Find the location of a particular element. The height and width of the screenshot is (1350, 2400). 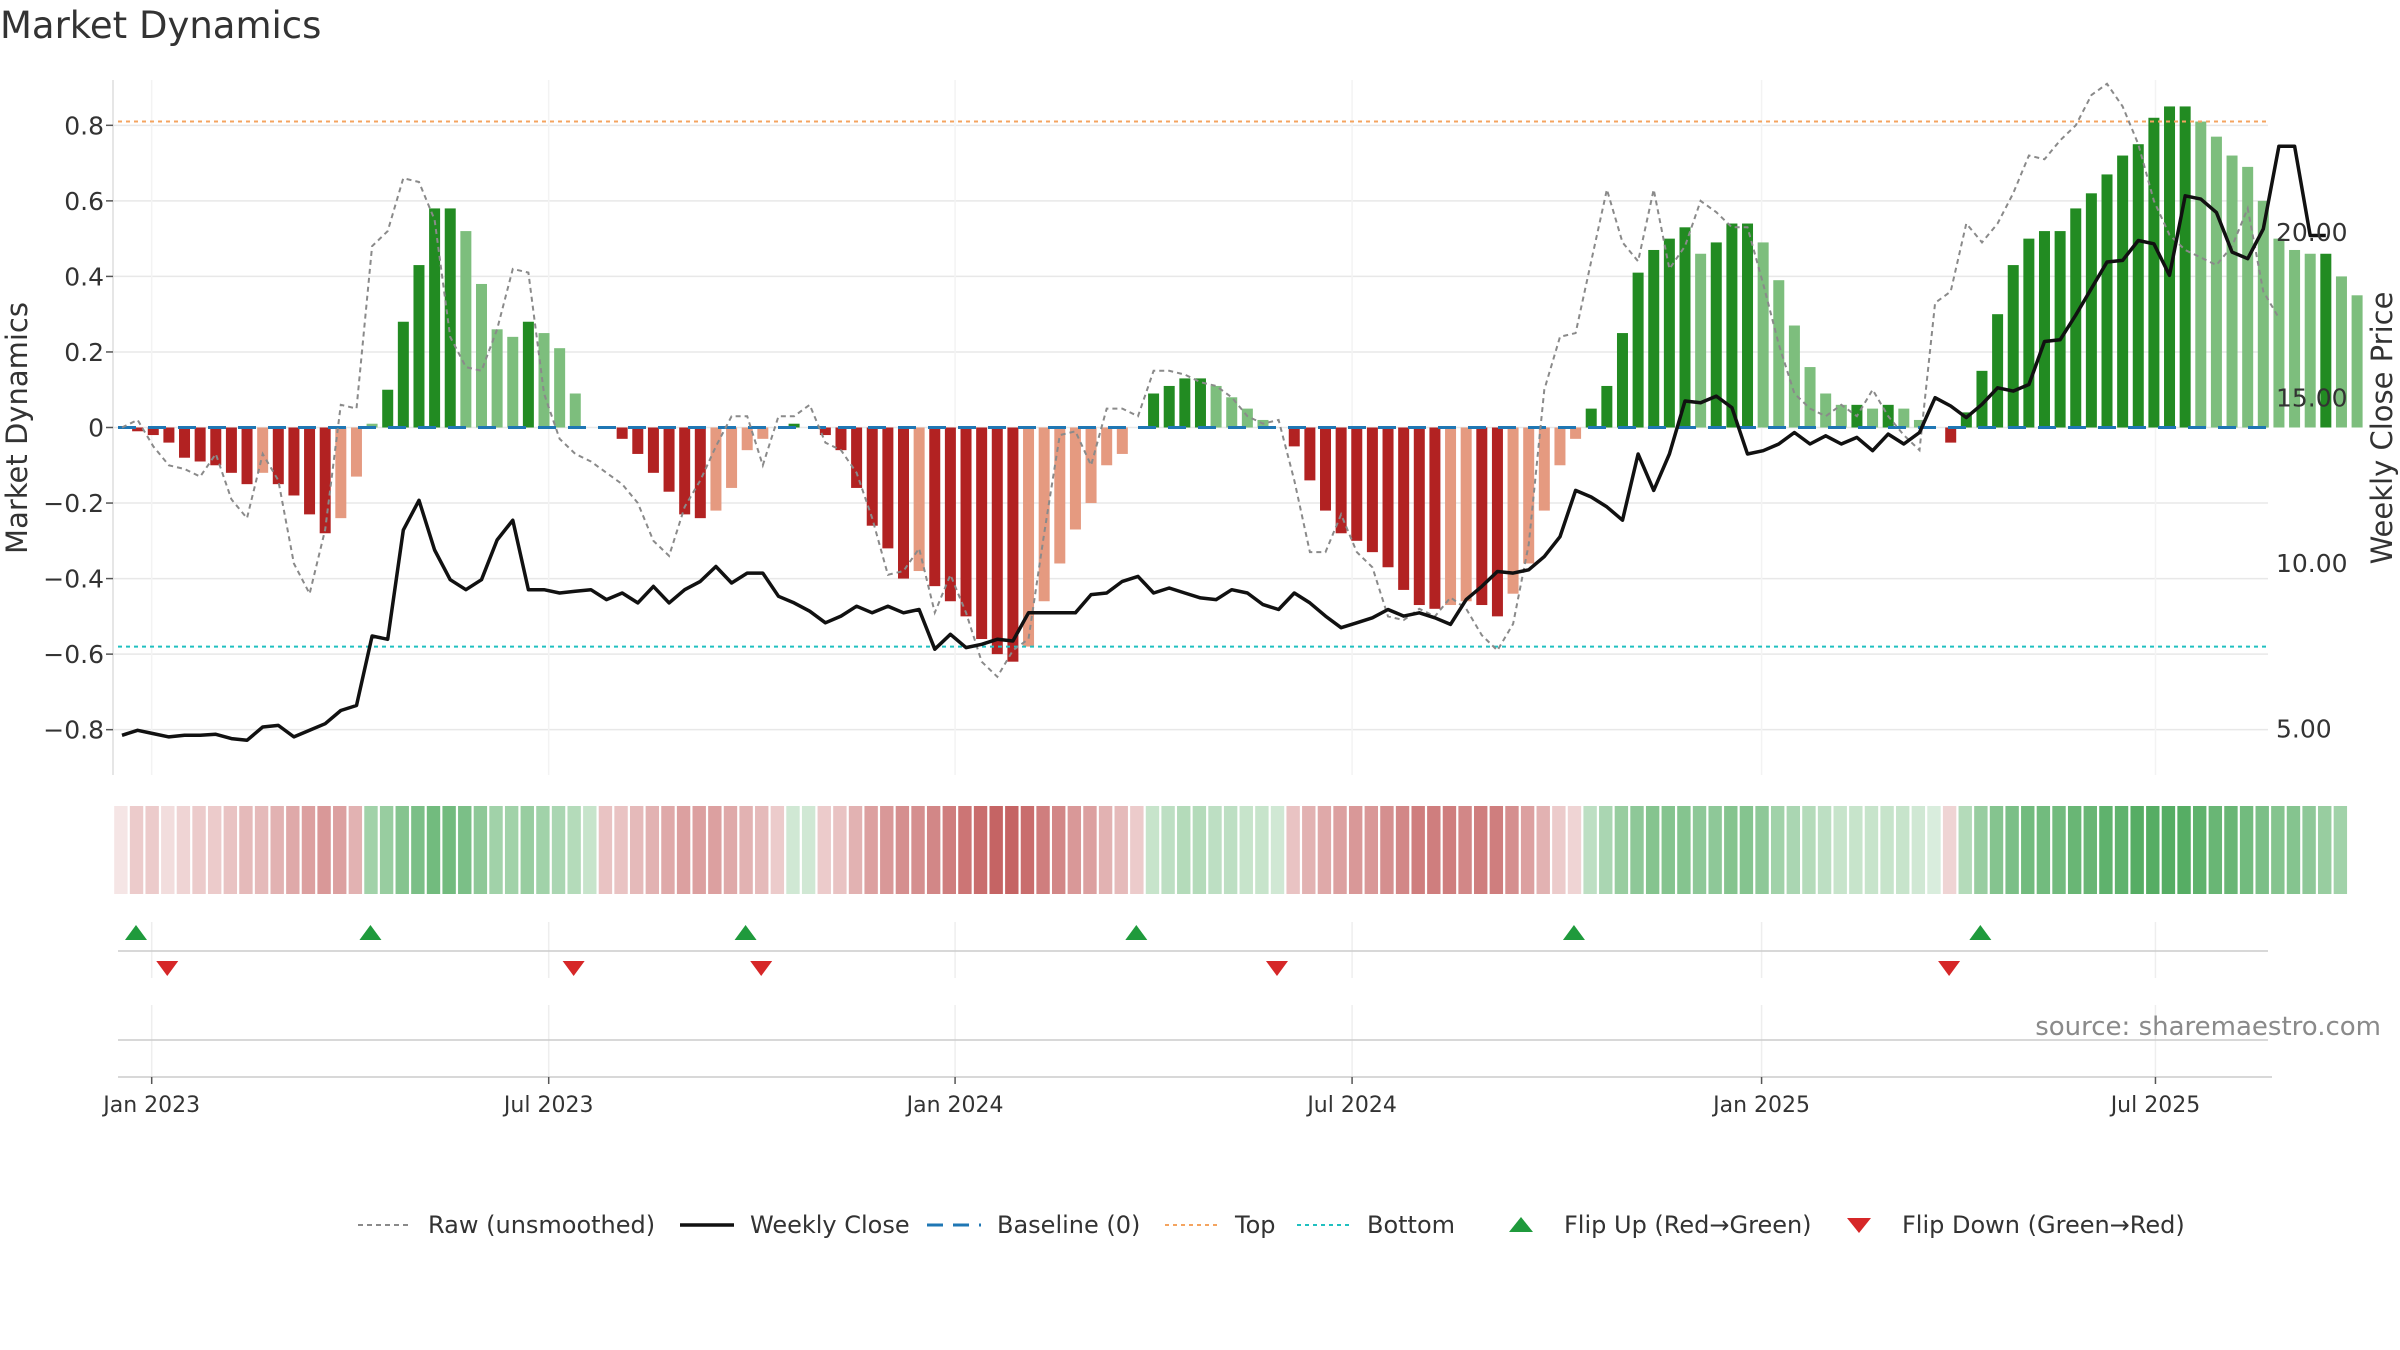

flip-markers is located at coordinates (1058, 950).